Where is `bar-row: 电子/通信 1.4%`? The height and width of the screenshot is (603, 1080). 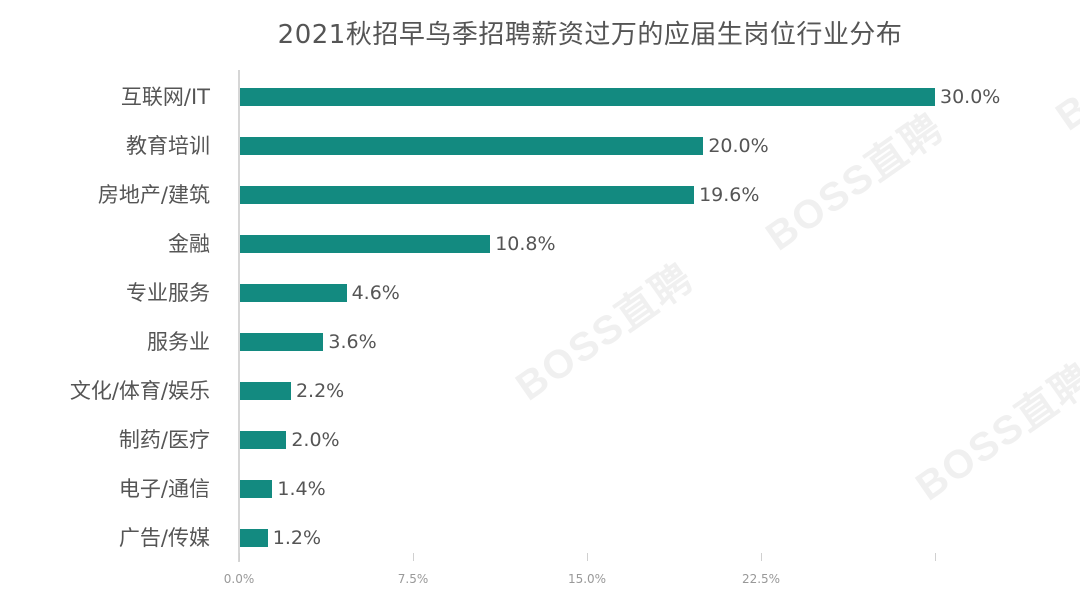
bar-row: 电子/通信 1.4% is located at coordinates (540, 489).